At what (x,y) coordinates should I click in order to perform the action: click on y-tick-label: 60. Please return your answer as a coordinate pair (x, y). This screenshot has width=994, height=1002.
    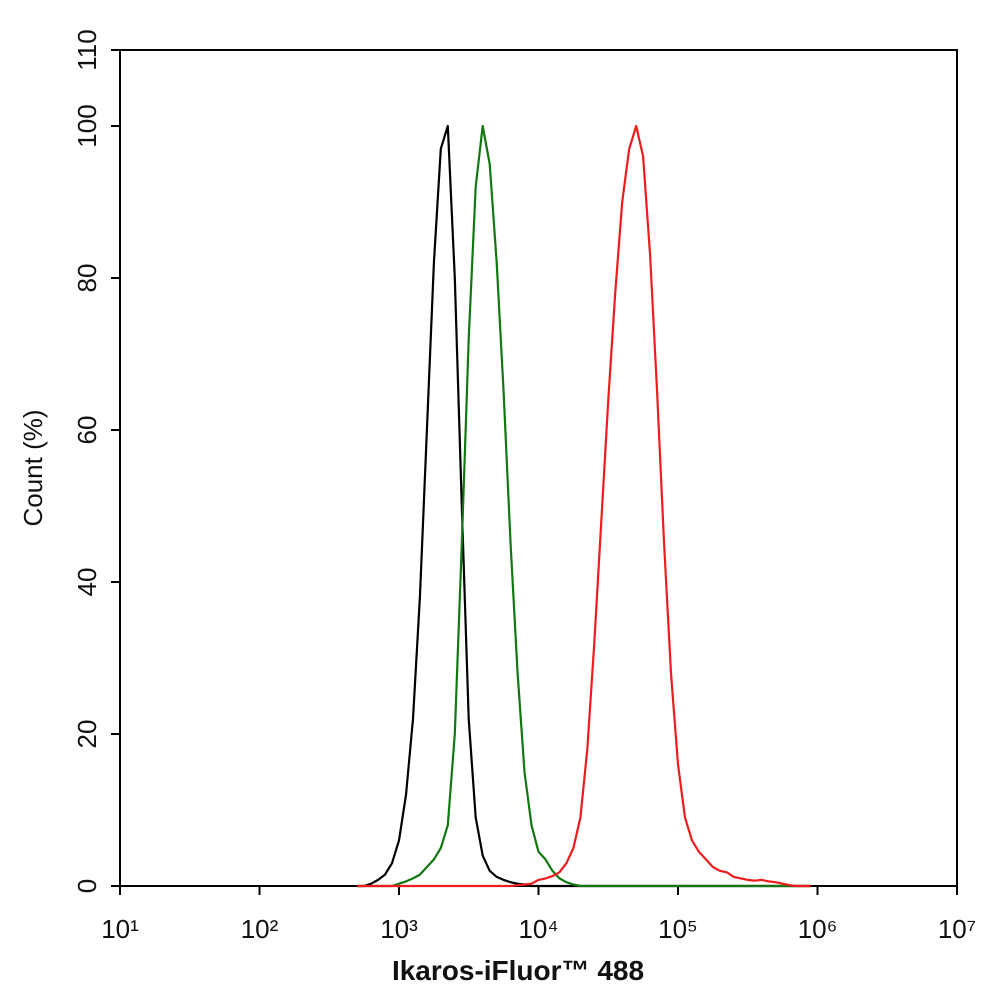
    Looking at the image, I should click on (87, 430).